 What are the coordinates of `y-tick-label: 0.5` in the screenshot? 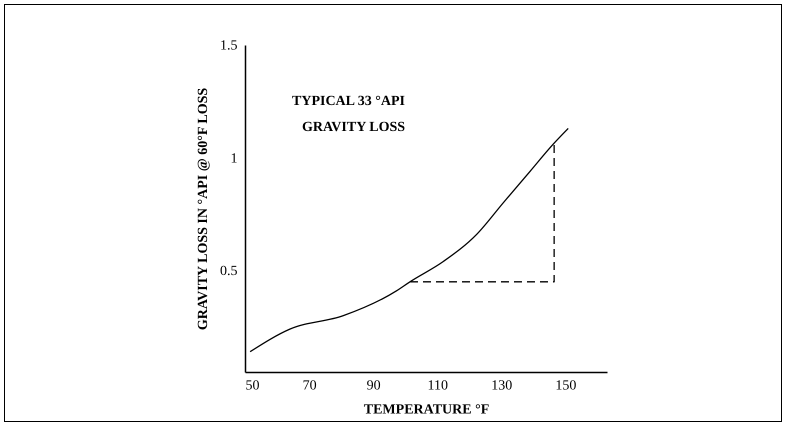 It's located at (229, 272).